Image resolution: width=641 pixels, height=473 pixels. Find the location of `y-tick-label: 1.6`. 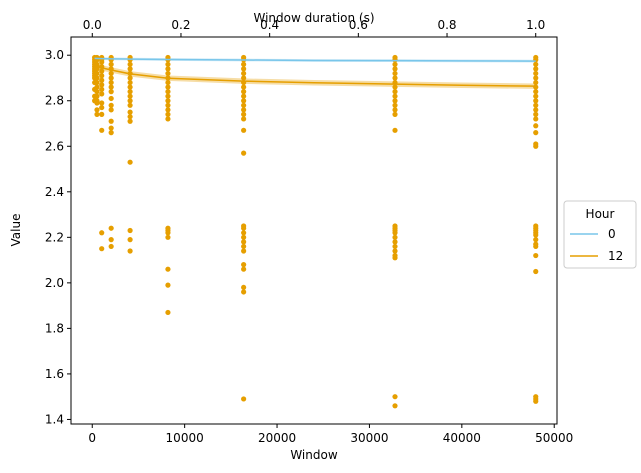

y-tick-label: 1.6 is located at coordinates (54, 374).